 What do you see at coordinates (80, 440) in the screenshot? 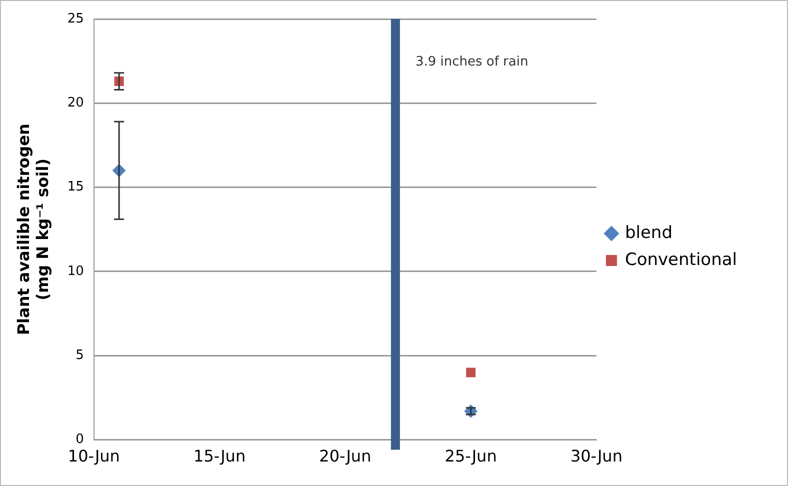
I see `y-tick-label: 0` at bounding box center [80, 440].